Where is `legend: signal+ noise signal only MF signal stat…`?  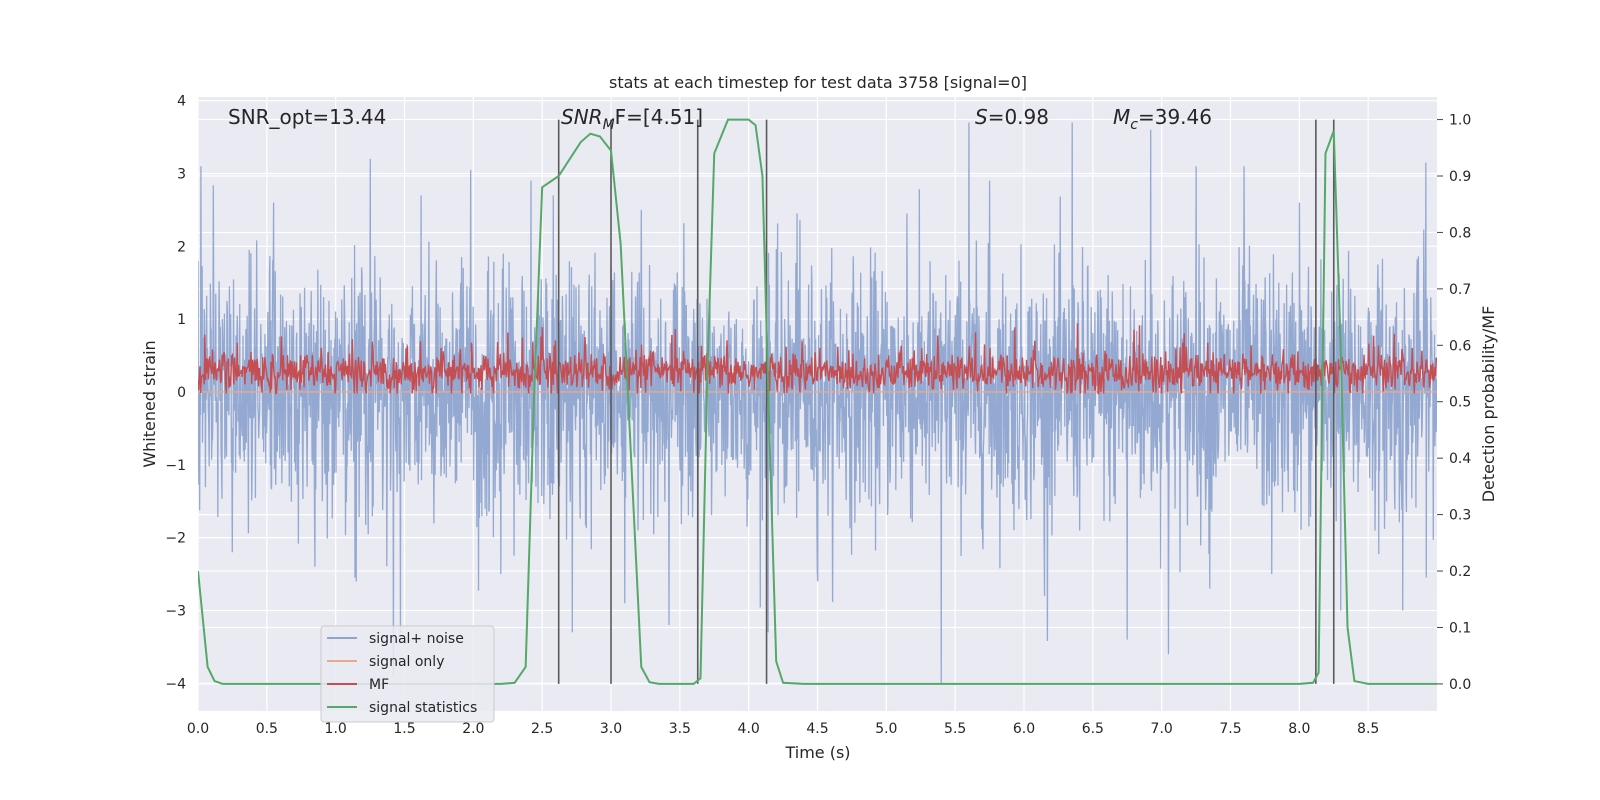
legend: signal+ noise signal only MF signal stat… is located at coordinates (407, 674).